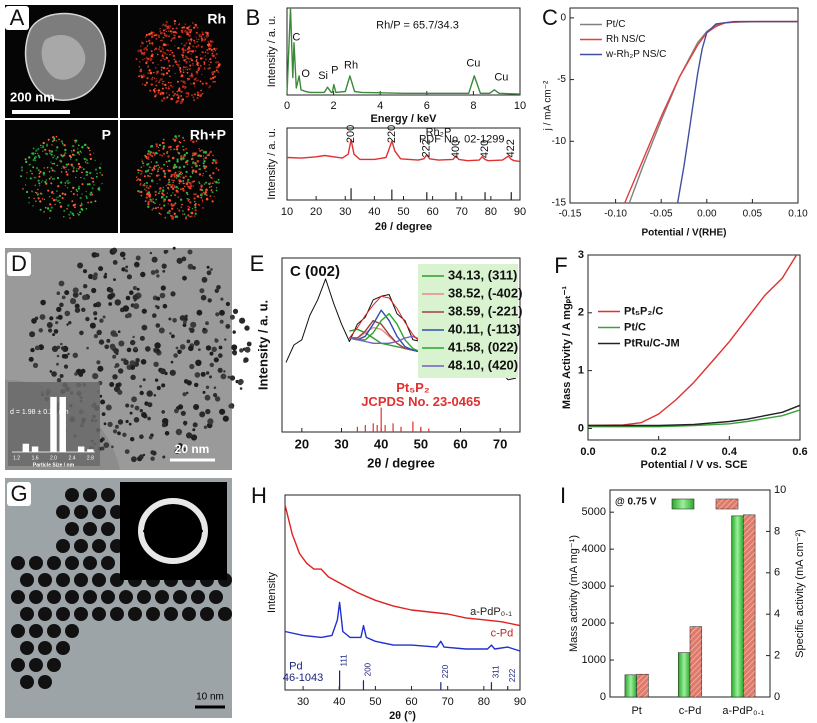  Describe the element at coordinates (19, 264) in the screenshot. I see `panel-label-box` at that location.